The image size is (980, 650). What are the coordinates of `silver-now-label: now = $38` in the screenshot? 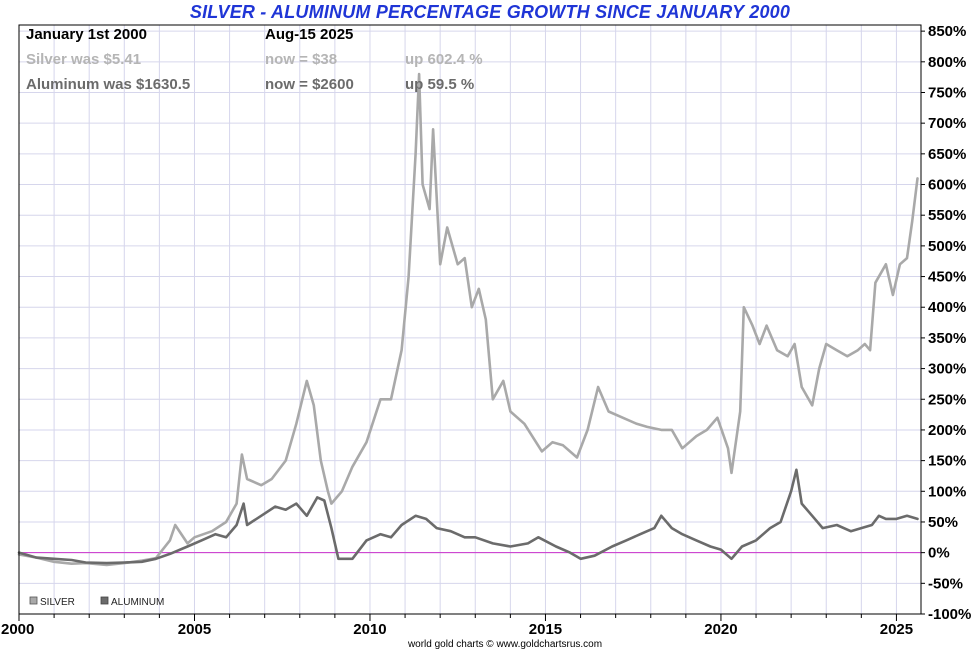 It's located at (301, 59).